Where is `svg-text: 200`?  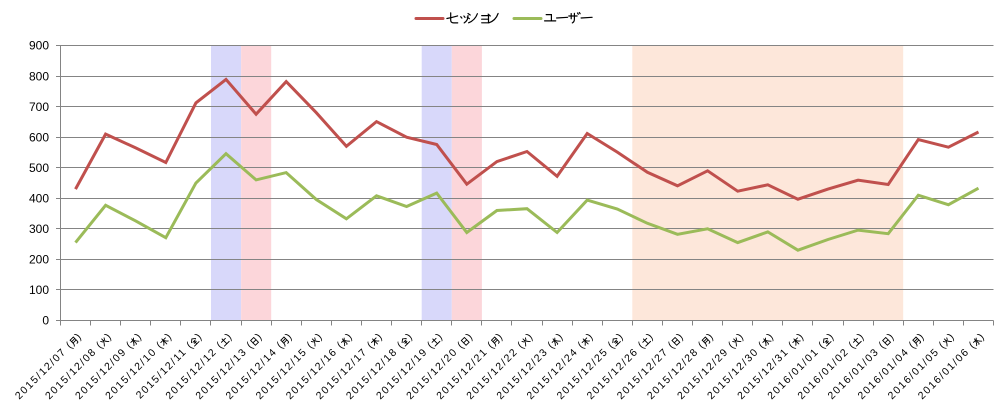
svg-text: 200 is located at coordinates (39, 260).